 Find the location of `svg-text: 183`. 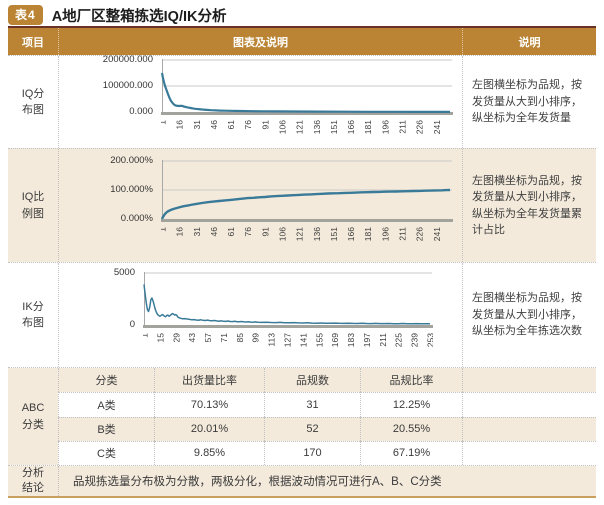

svg-text: 183 is located at coordinates (351, 340).